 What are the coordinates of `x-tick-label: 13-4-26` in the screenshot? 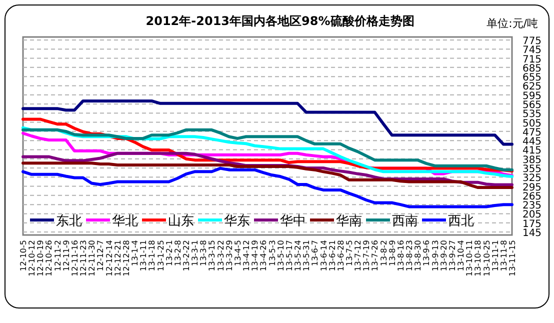 It's located at (263, 256).